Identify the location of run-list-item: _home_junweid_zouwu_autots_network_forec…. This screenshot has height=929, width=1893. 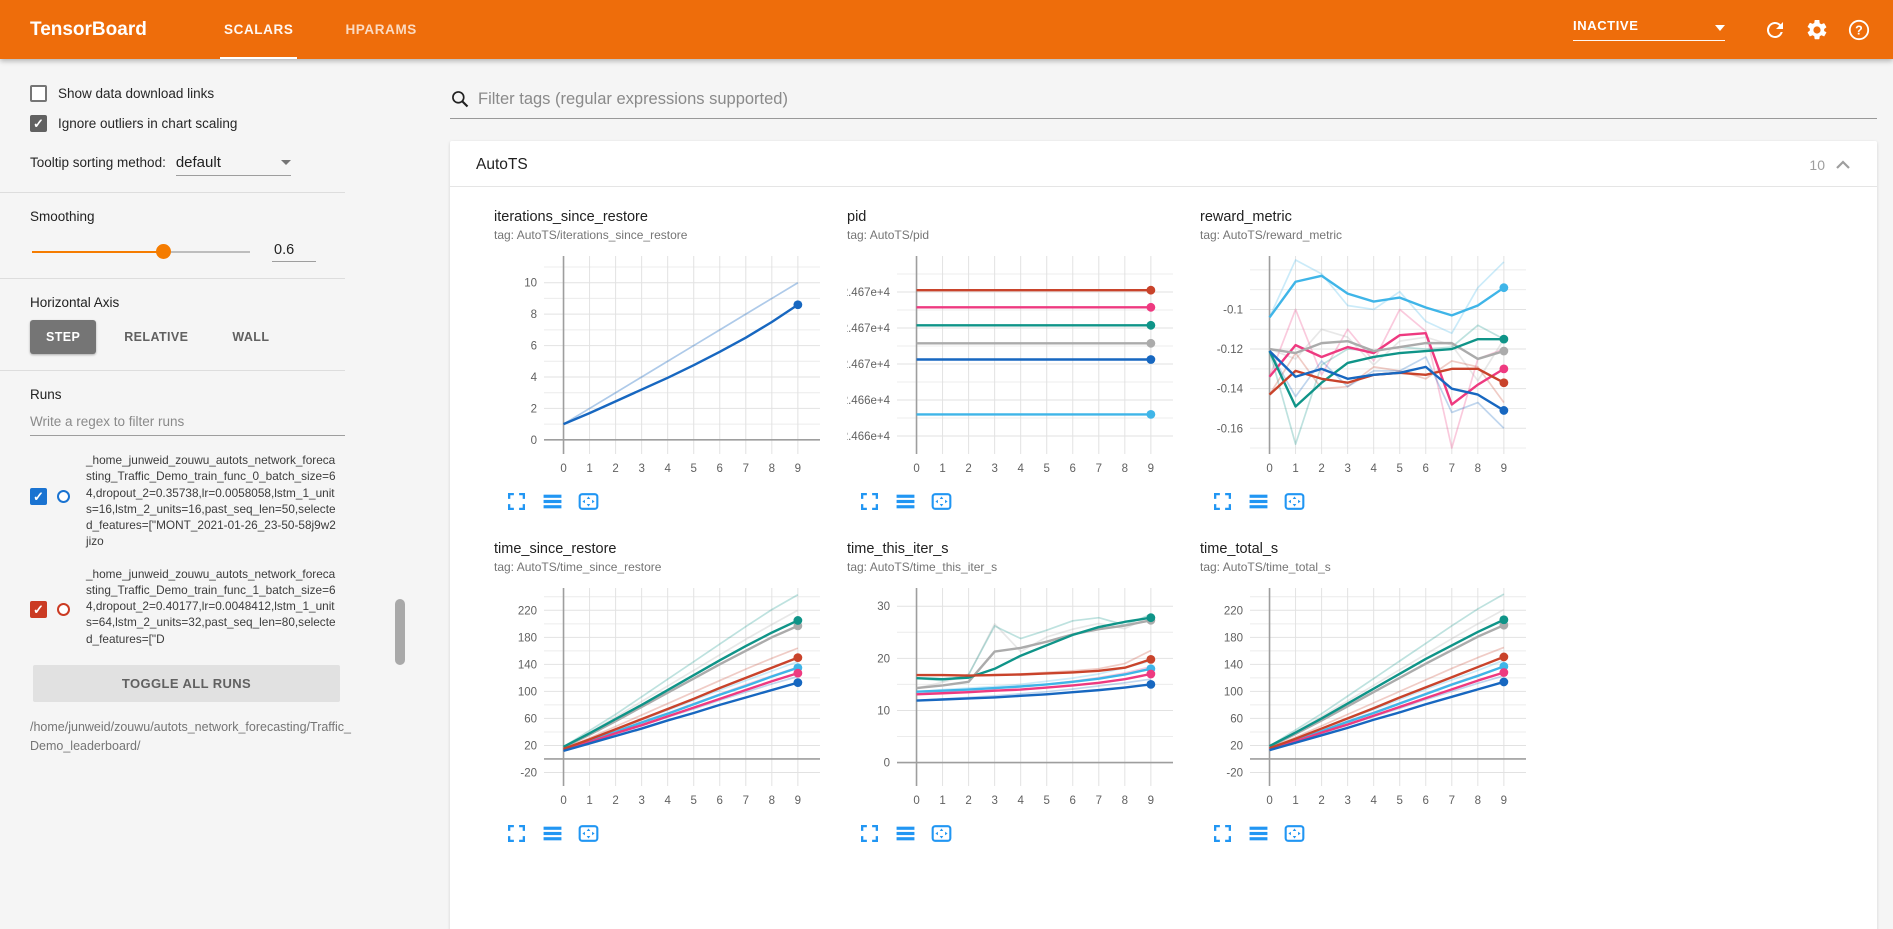
(187, 501).